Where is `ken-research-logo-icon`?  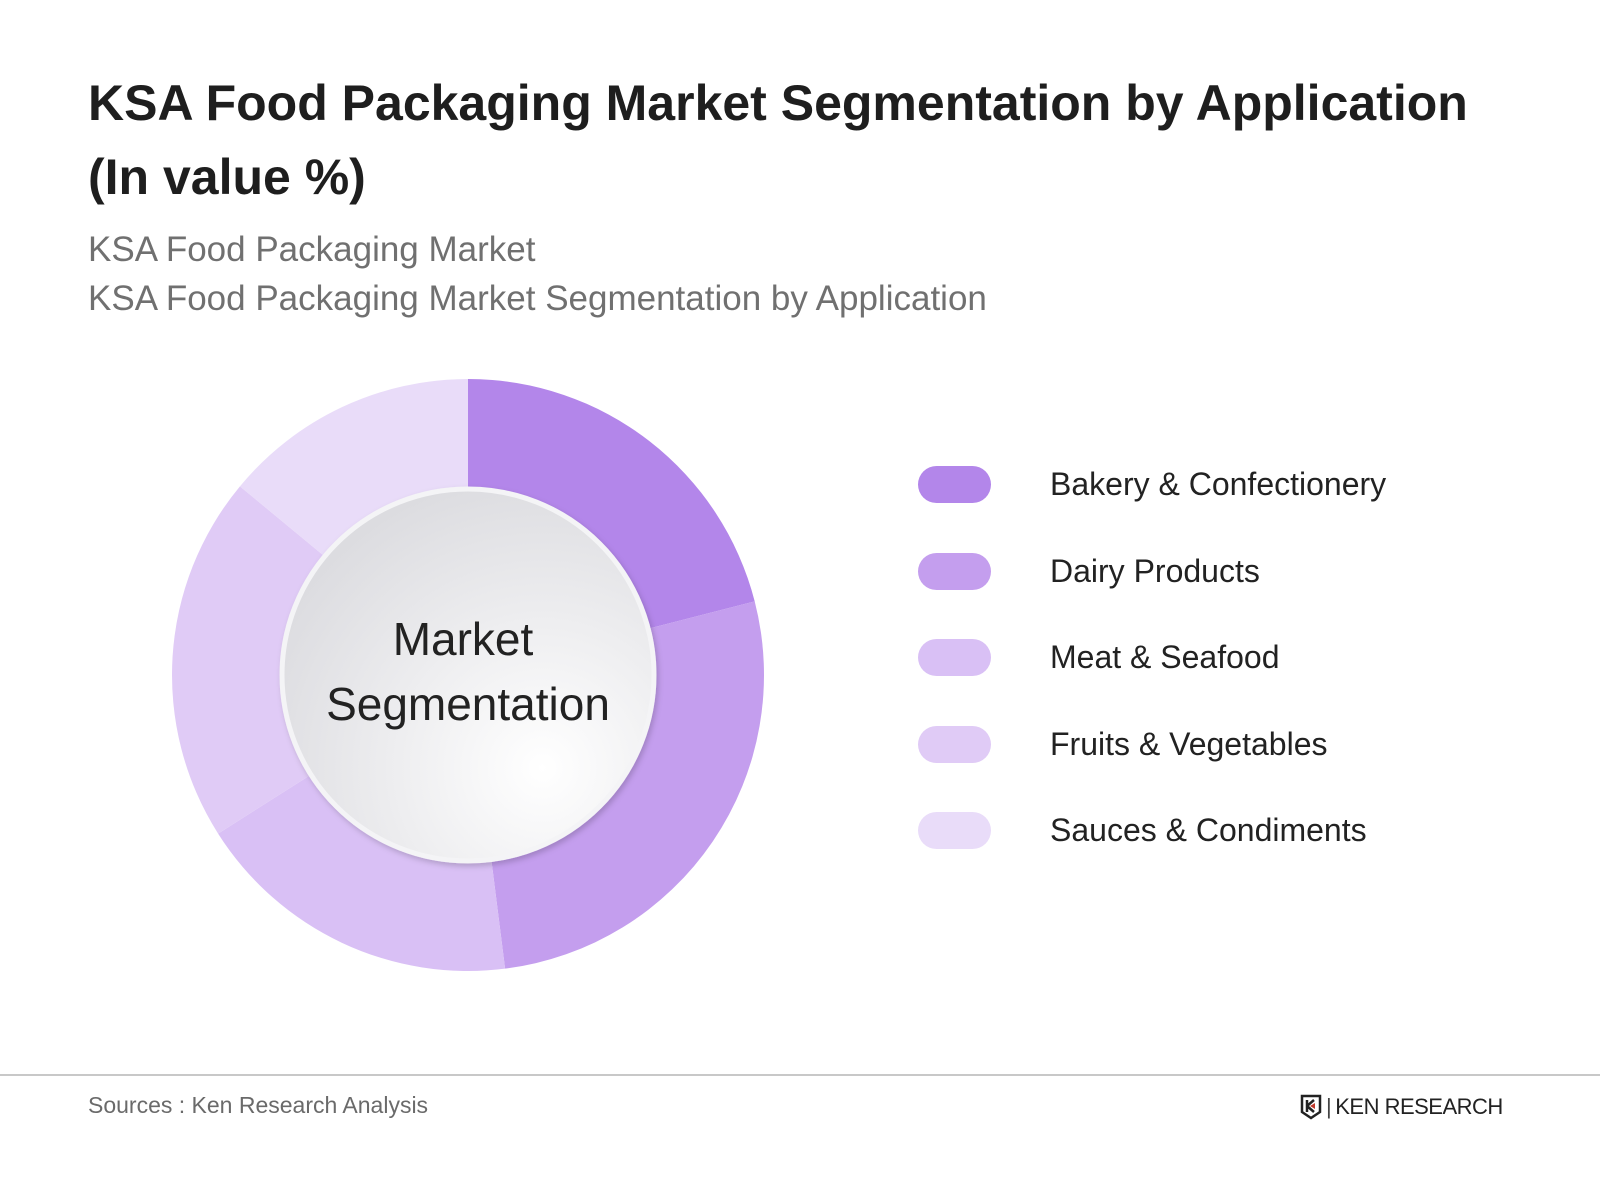
ken-research-logo-icon is located at coordinates (1311, 1107).